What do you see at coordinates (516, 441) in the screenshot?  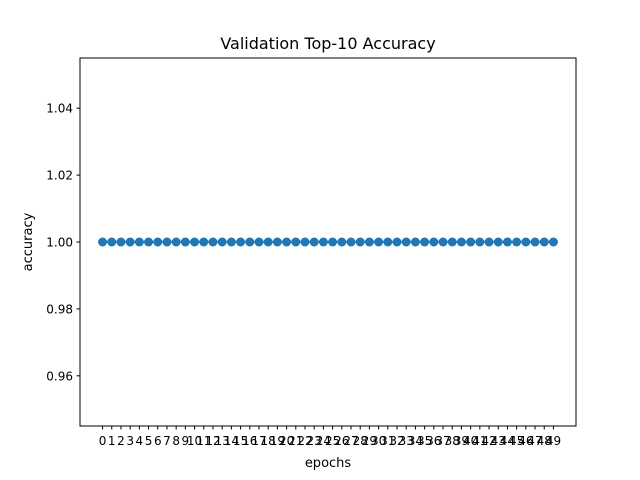 I see `x-tick-label: 45` at bounding box center [516, 441].